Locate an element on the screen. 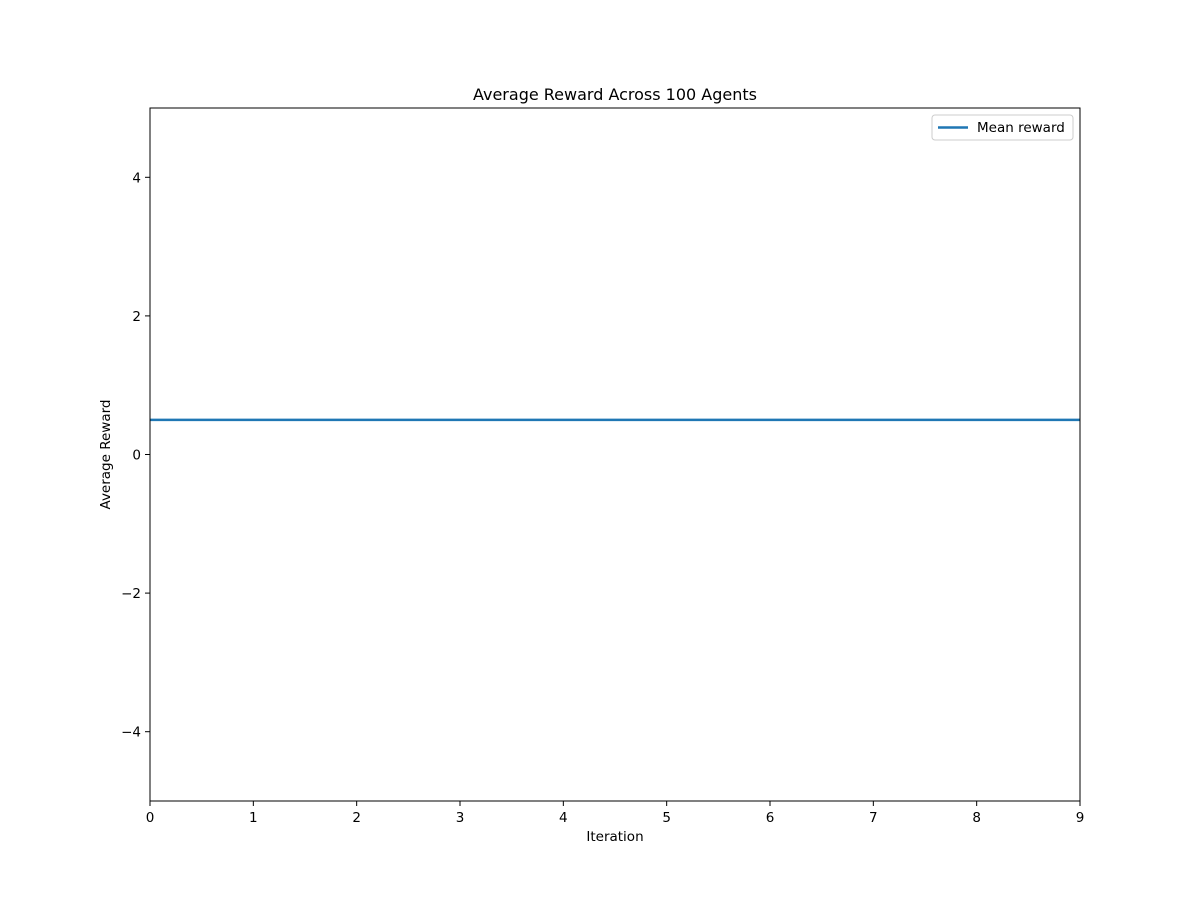 The width and height of the screenshot is (1200, 900). x-tick-label: 2 is located at coordinates (356, 818).